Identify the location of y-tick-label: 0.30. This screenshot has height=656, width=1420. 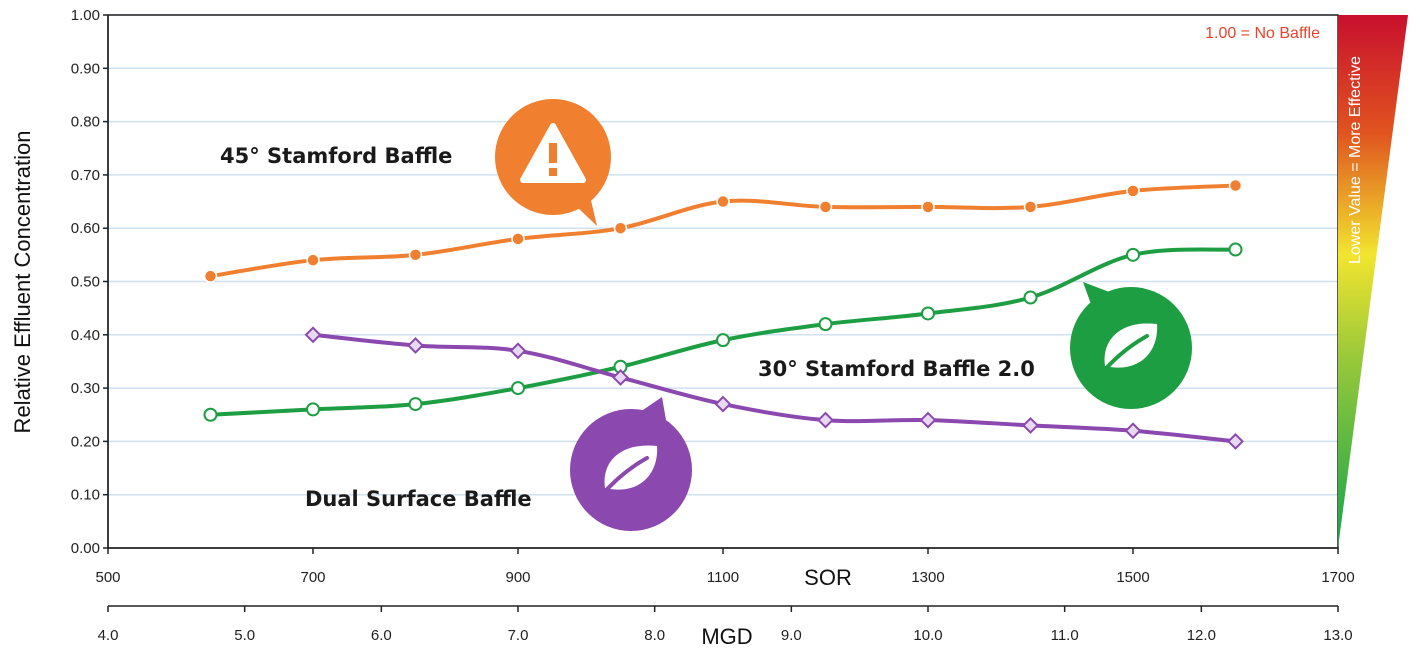
(85, 388).